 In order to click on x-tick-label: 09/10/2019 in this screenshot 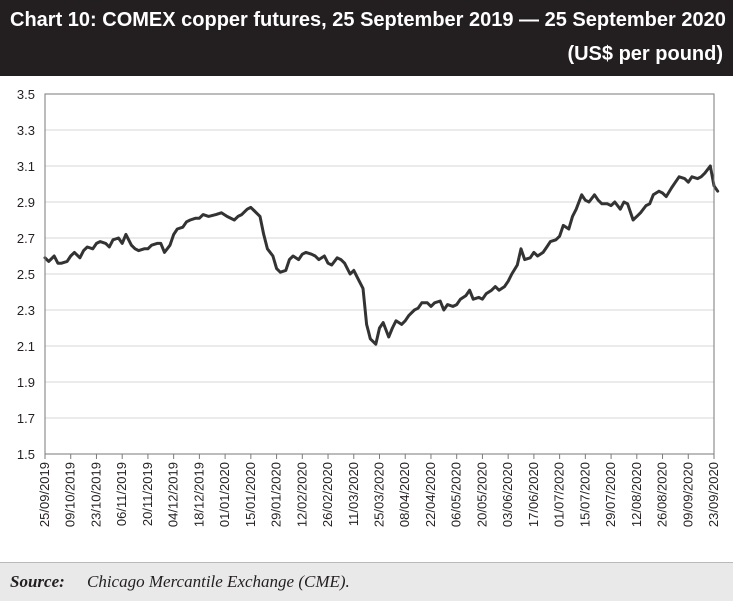, I will do `click(70, 494)`.